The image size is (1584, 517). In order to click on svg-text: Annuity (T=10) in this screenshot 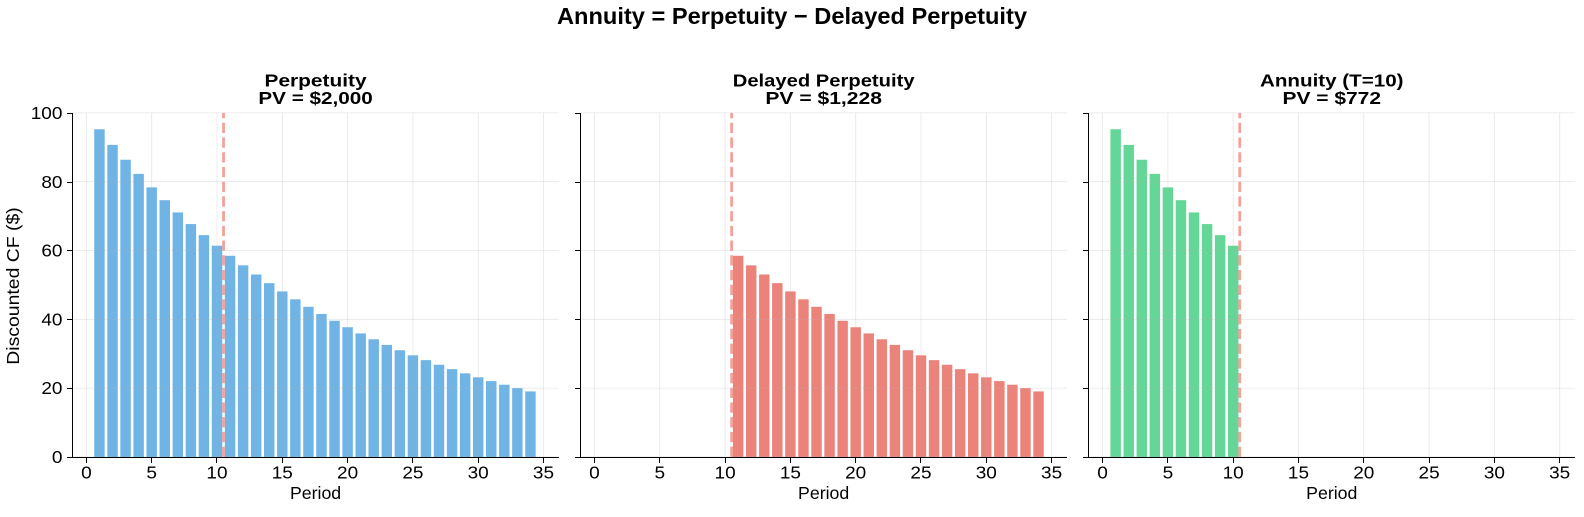, I will do `click(1332, 81)`.